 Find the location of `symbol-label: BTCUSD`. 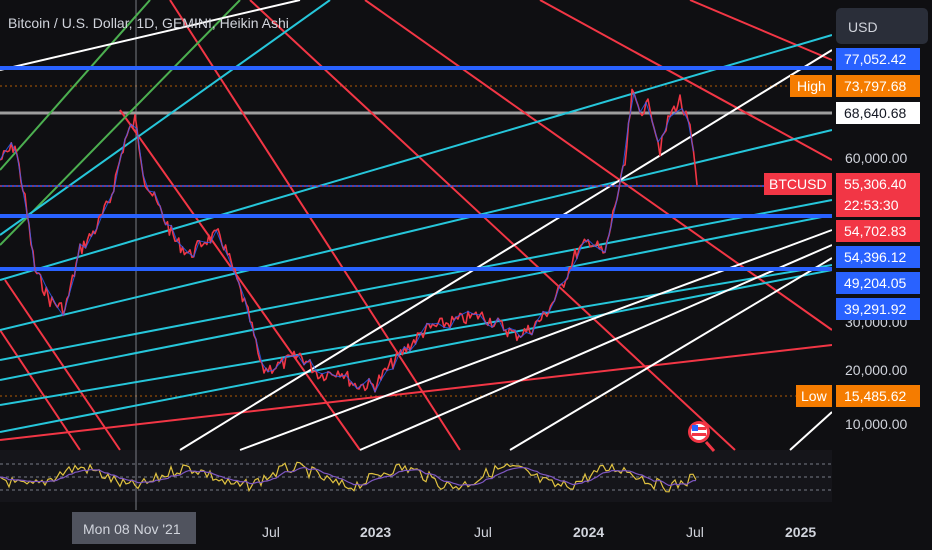

symbol-label: BTCUSD is located at coordinates (798, 184).